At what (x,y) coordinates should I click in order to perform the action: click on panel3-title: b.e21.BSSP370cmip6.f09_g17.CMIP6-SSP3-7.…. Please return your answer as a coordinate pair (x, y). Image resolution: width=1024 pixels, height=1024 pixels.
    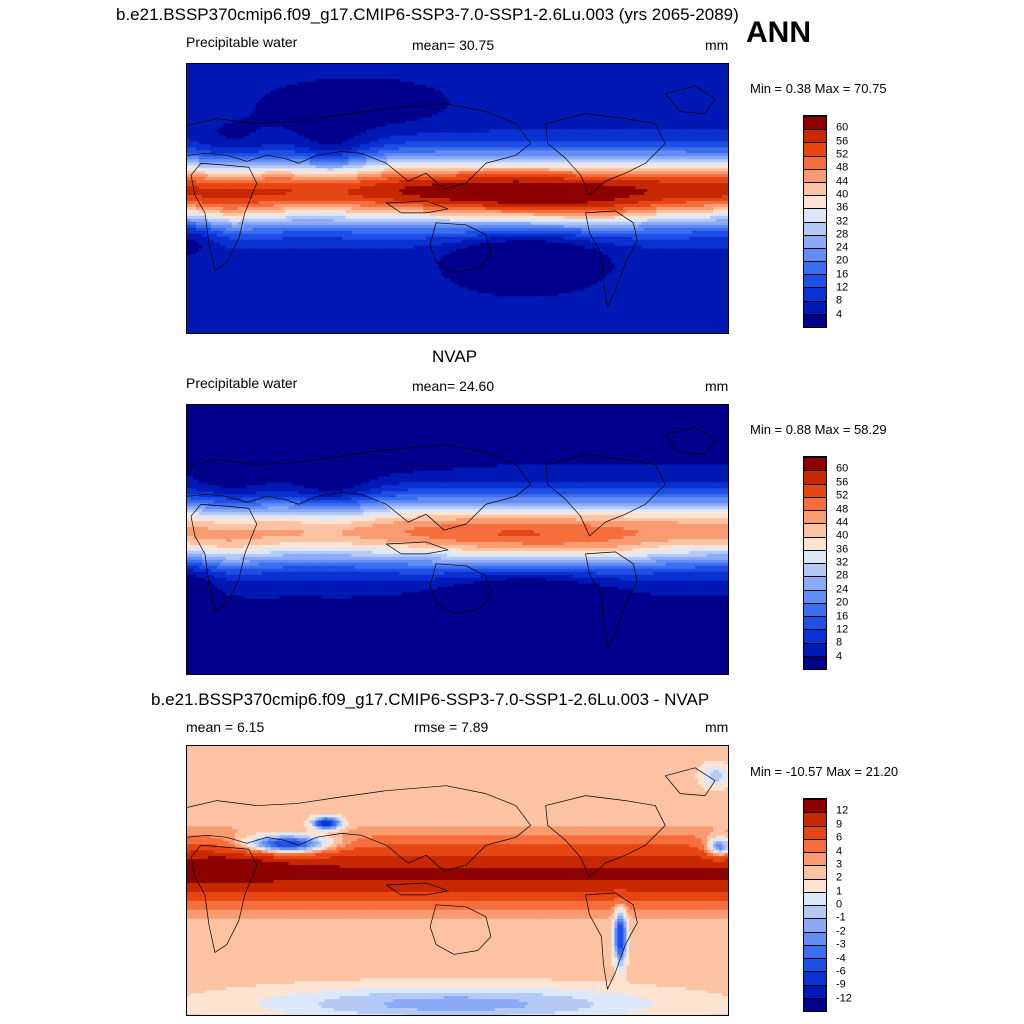
    Looking at the image, I should click on (430, 699).